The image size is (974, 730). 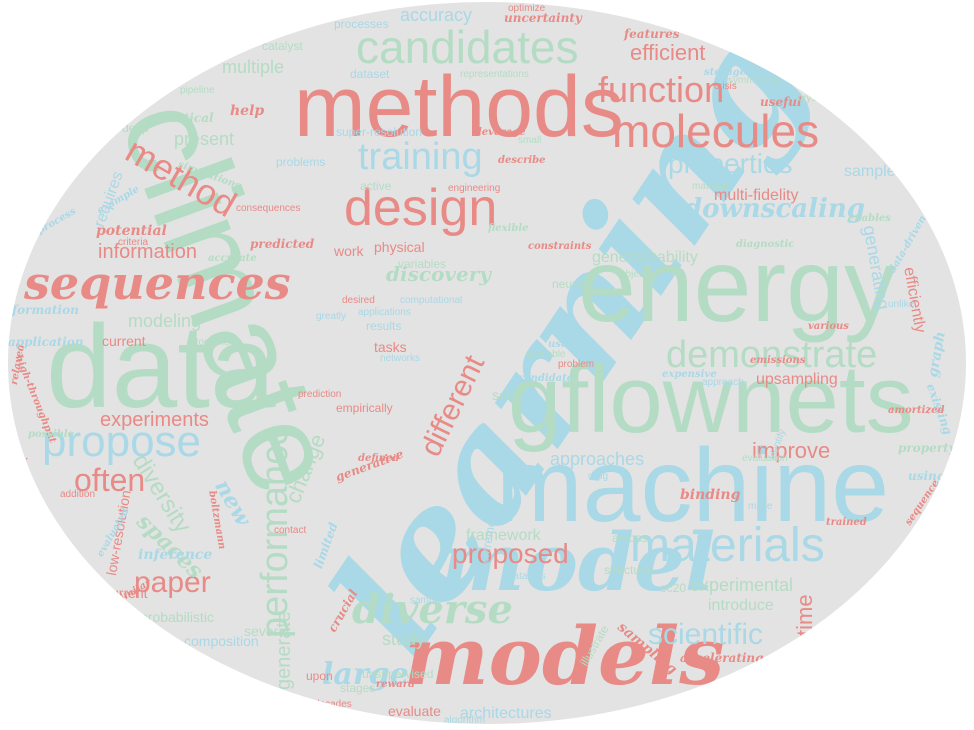 What do you see at coordinates (379, 458) in the screenshot?
I see `word-defined: defined` at bounding box center [379, 458].